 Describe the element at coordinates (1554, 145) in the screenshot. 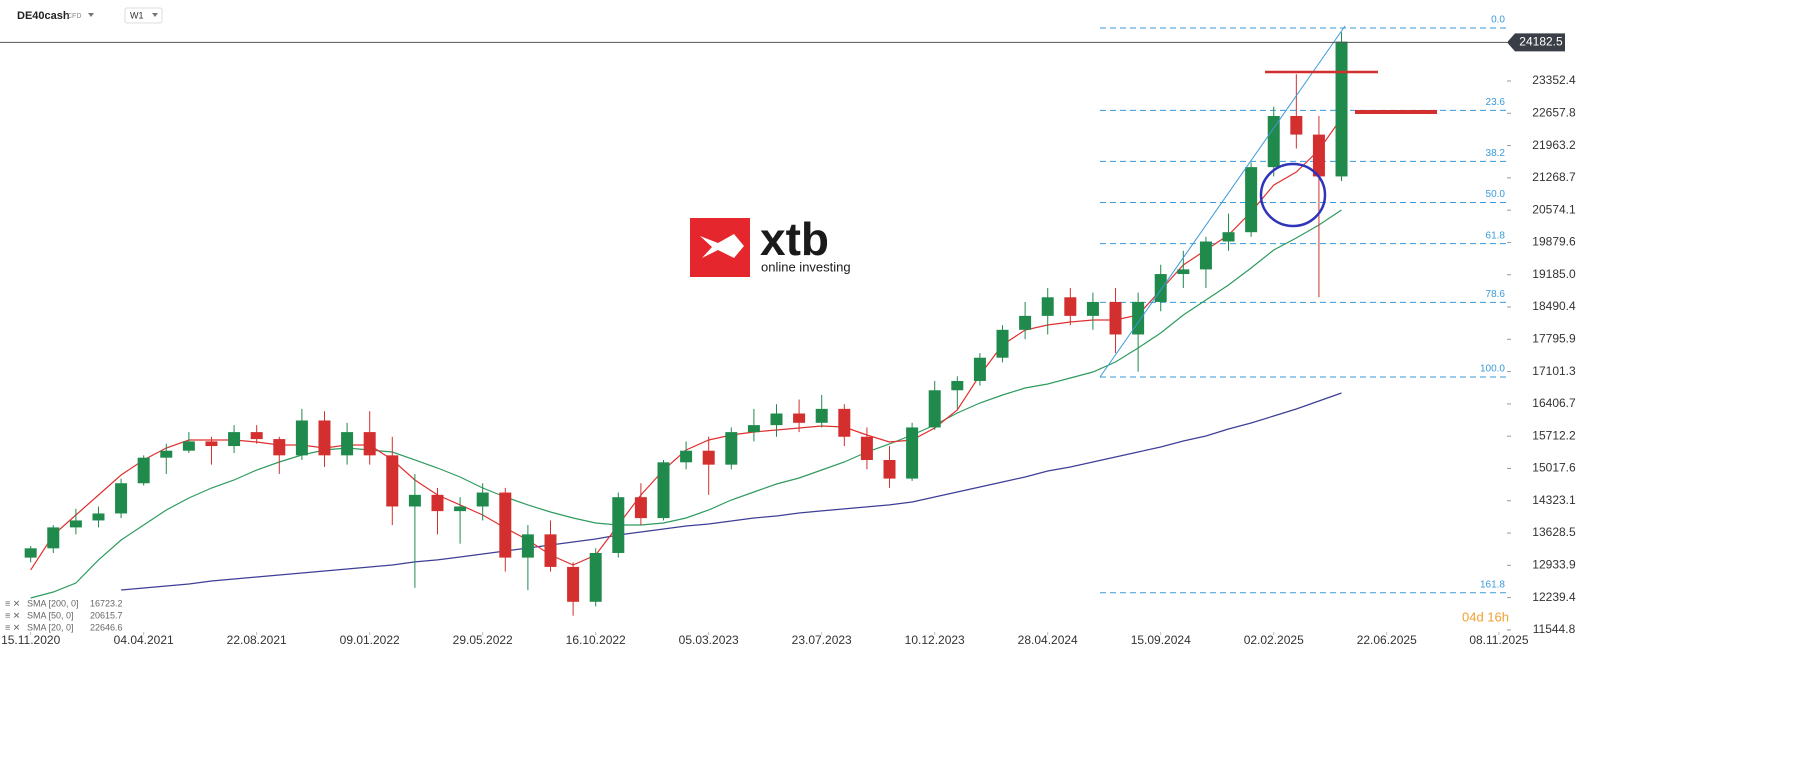

I see `y-tick-label: 21963.2` at that location.